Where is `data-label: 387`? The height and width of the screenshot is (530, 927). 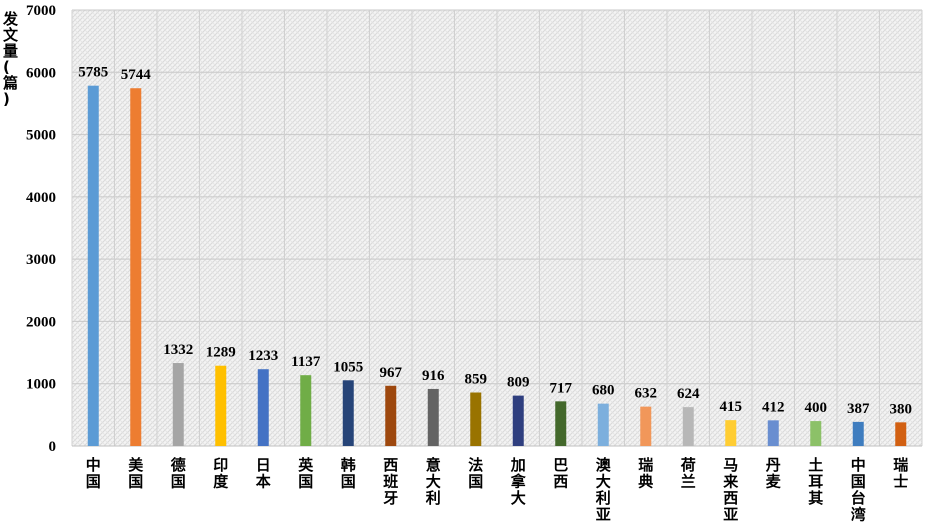 data-label: 387 is located at coordinates (858, 409).